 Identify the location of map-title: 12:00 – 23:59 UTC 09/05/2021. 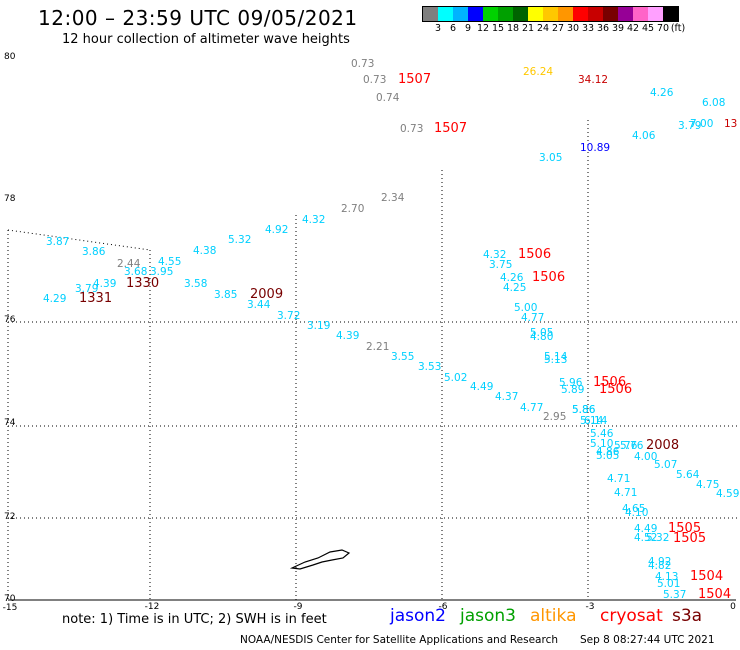
(198, 18).